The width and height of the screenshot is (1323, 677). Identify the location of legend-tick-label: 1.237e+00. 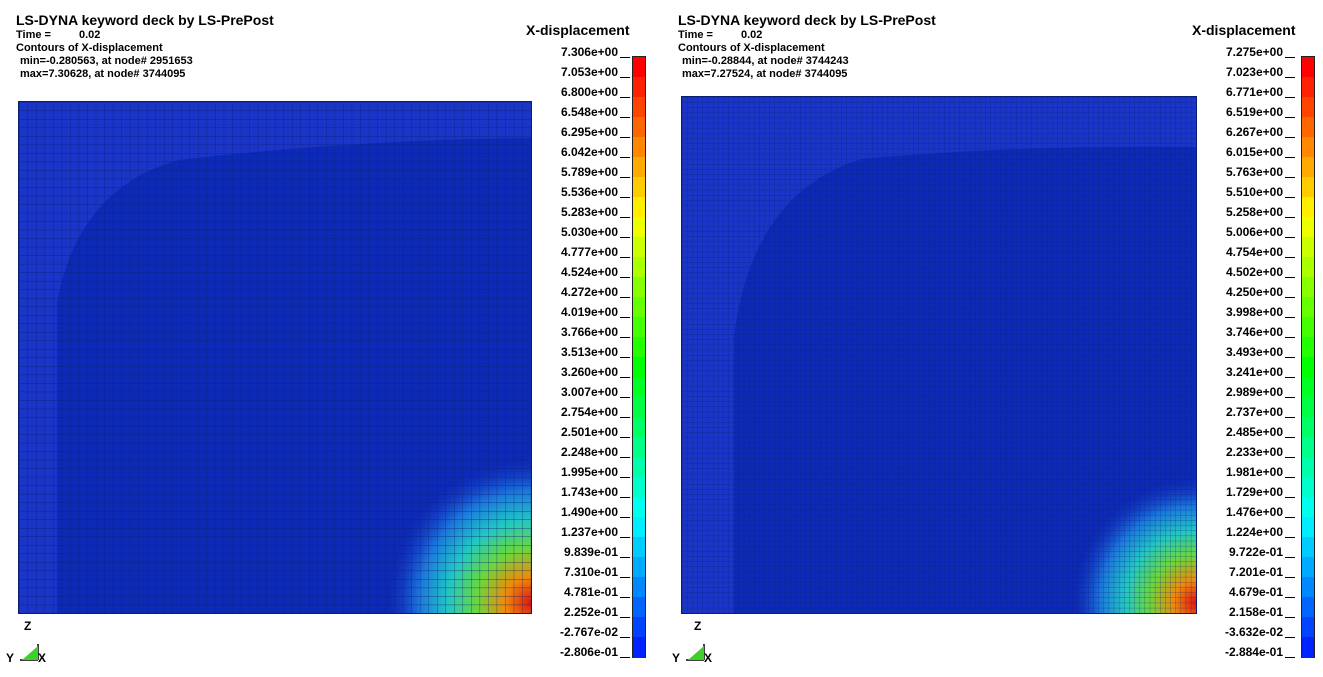
(589, 532).